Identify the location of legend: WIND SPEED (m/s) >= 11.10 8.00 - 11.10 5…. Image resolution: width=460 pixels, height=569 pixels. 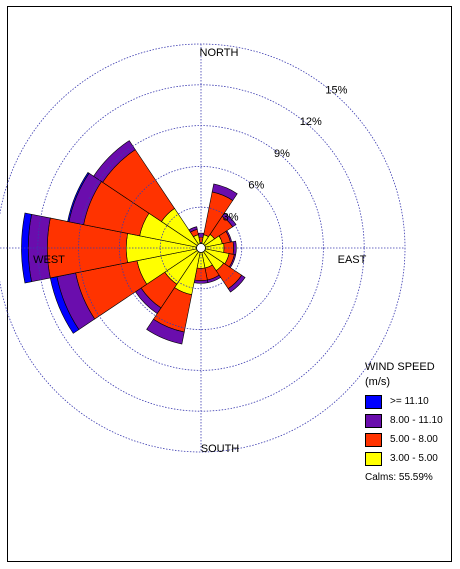
(410, 421).